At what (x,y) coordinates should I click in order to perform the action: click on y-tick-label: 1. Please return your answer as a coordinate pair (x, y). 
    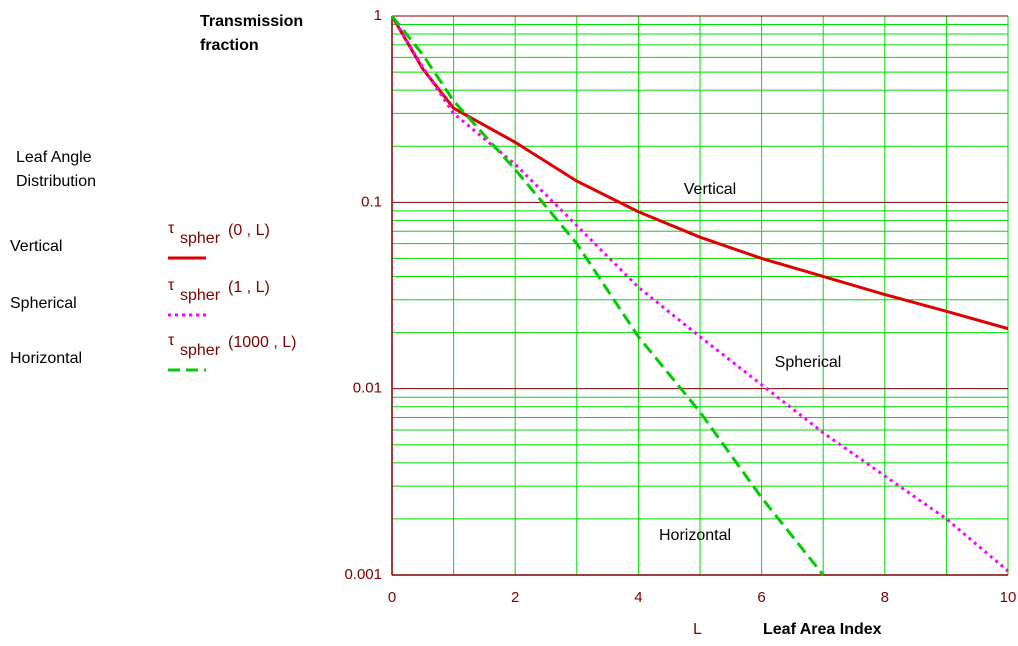
    Looking at the image, I should click on (378, 15).